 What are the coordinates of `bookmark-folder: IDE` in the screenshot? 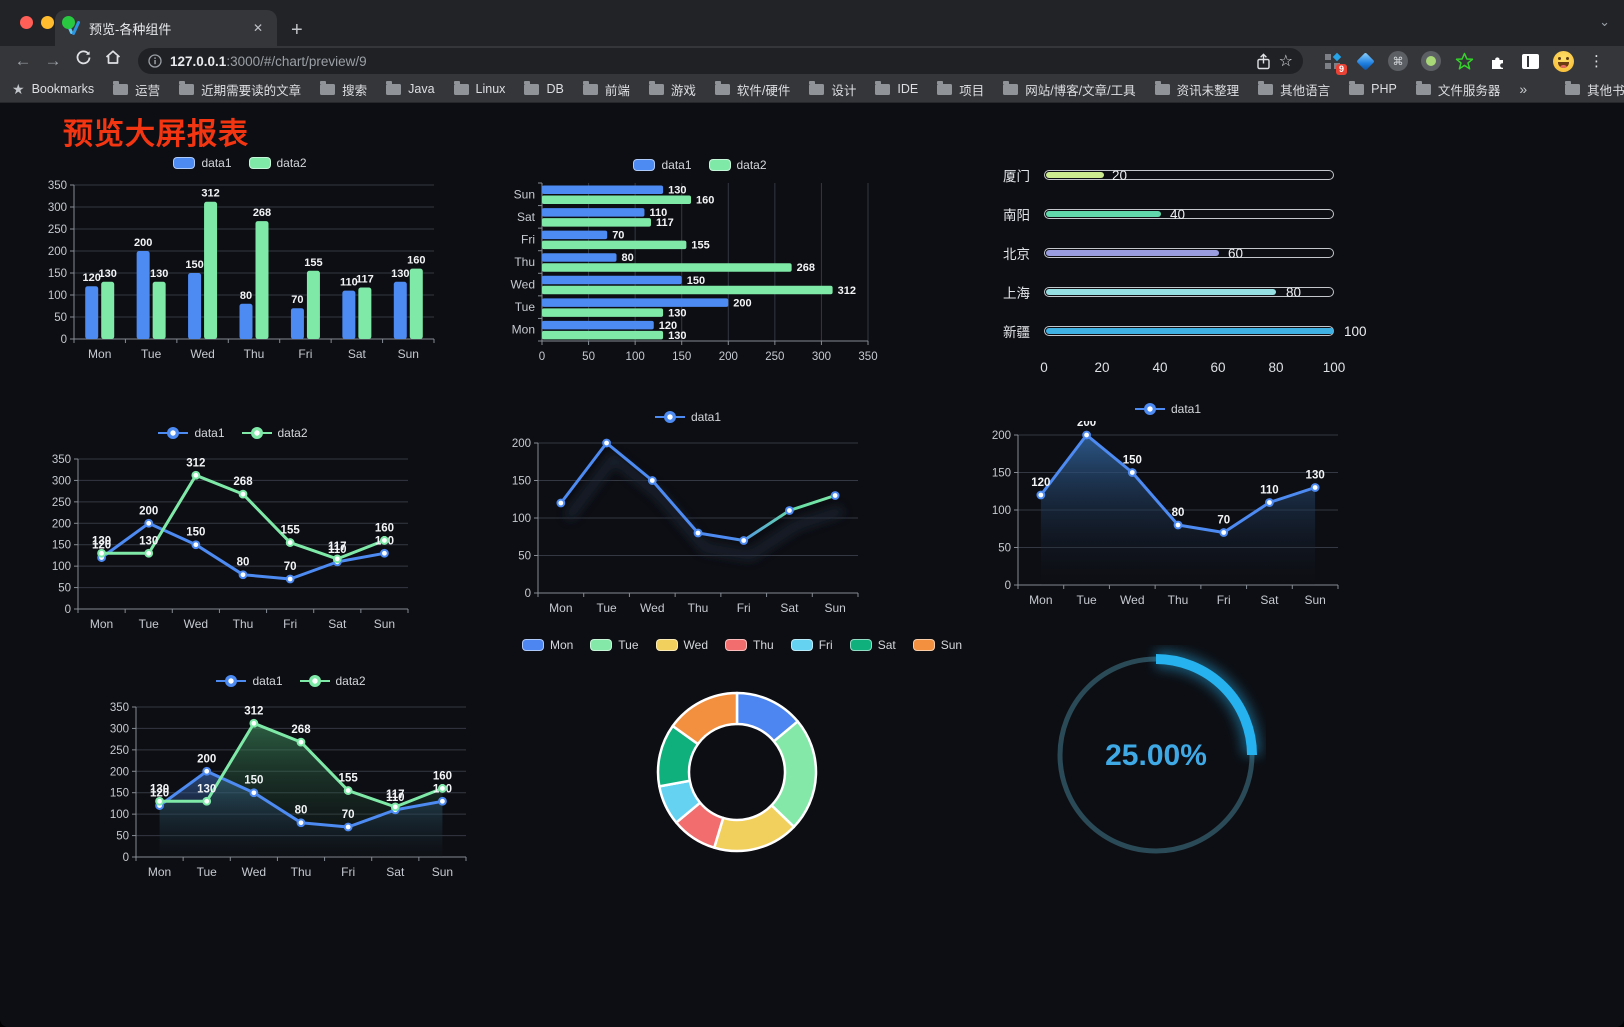 It's located at (896, 89).